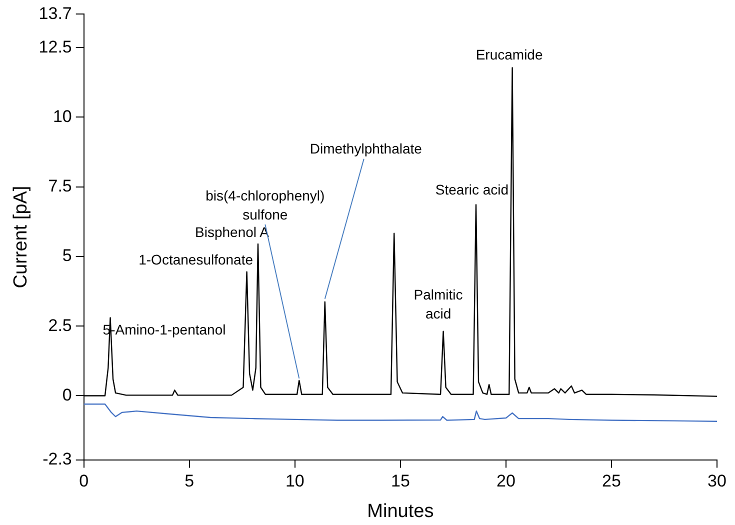 The image size is (735, 525). Describe the element at coordinates (196, 260) in the screenshot. I see `annotation: 1-Octanesulfonate` at that location.